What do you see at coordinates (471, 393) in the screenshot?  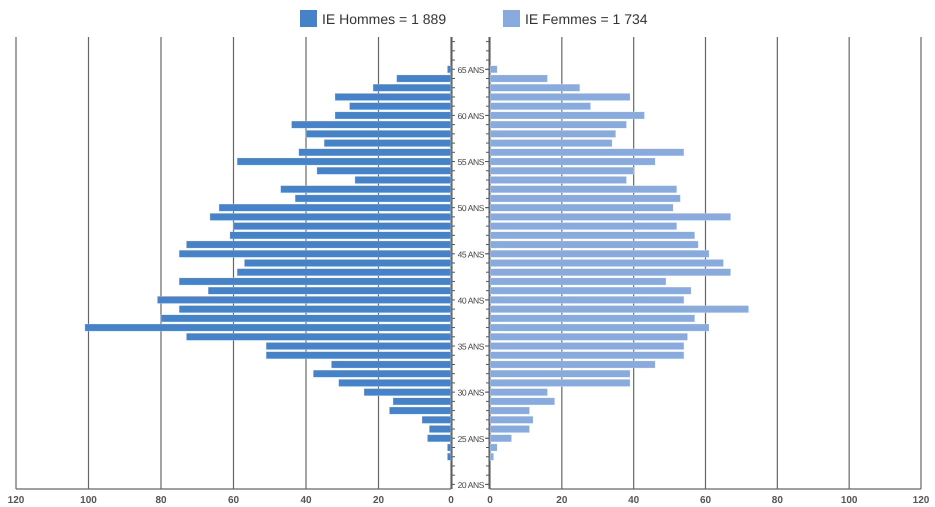 I see `y-tick-label: 30 ANS` at bounding box center [471, 393].